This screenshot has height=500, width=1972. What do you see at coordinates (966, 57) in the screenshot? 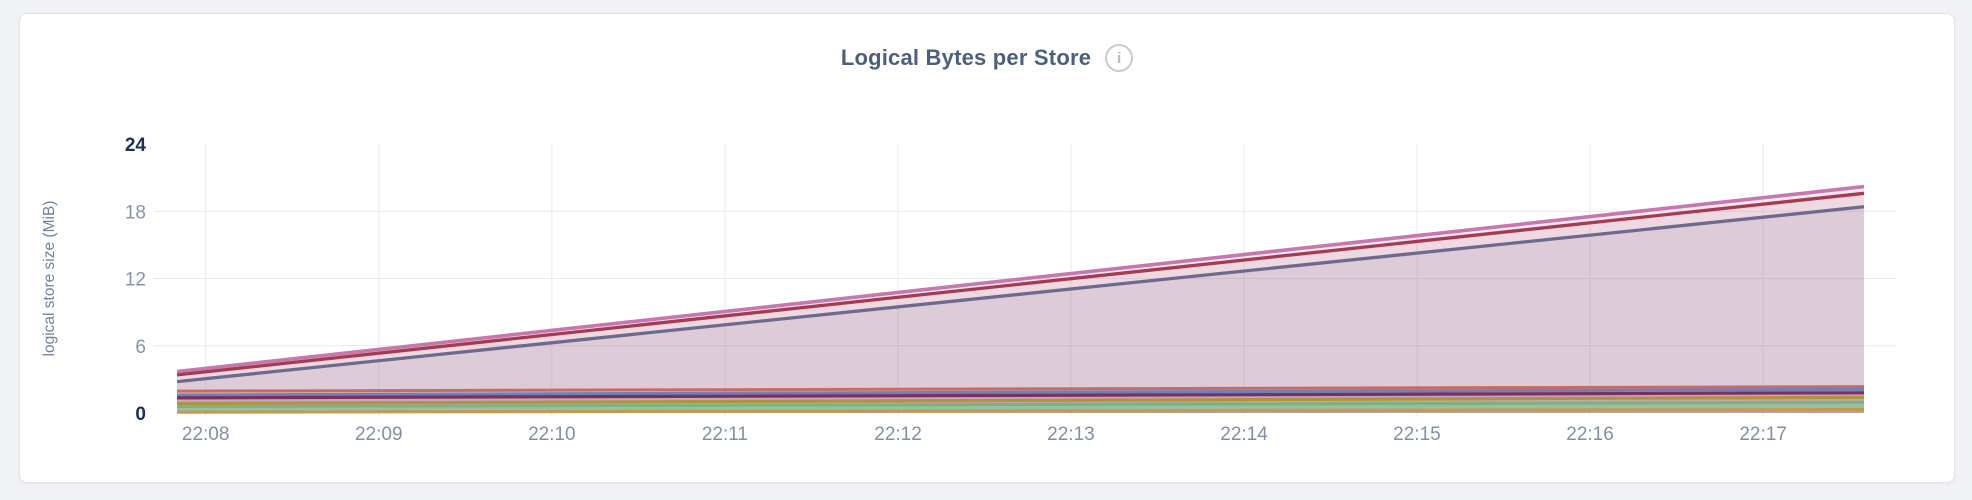
I see `chart-title: Logical Bytes per Store` at bounding box center [966, 57].